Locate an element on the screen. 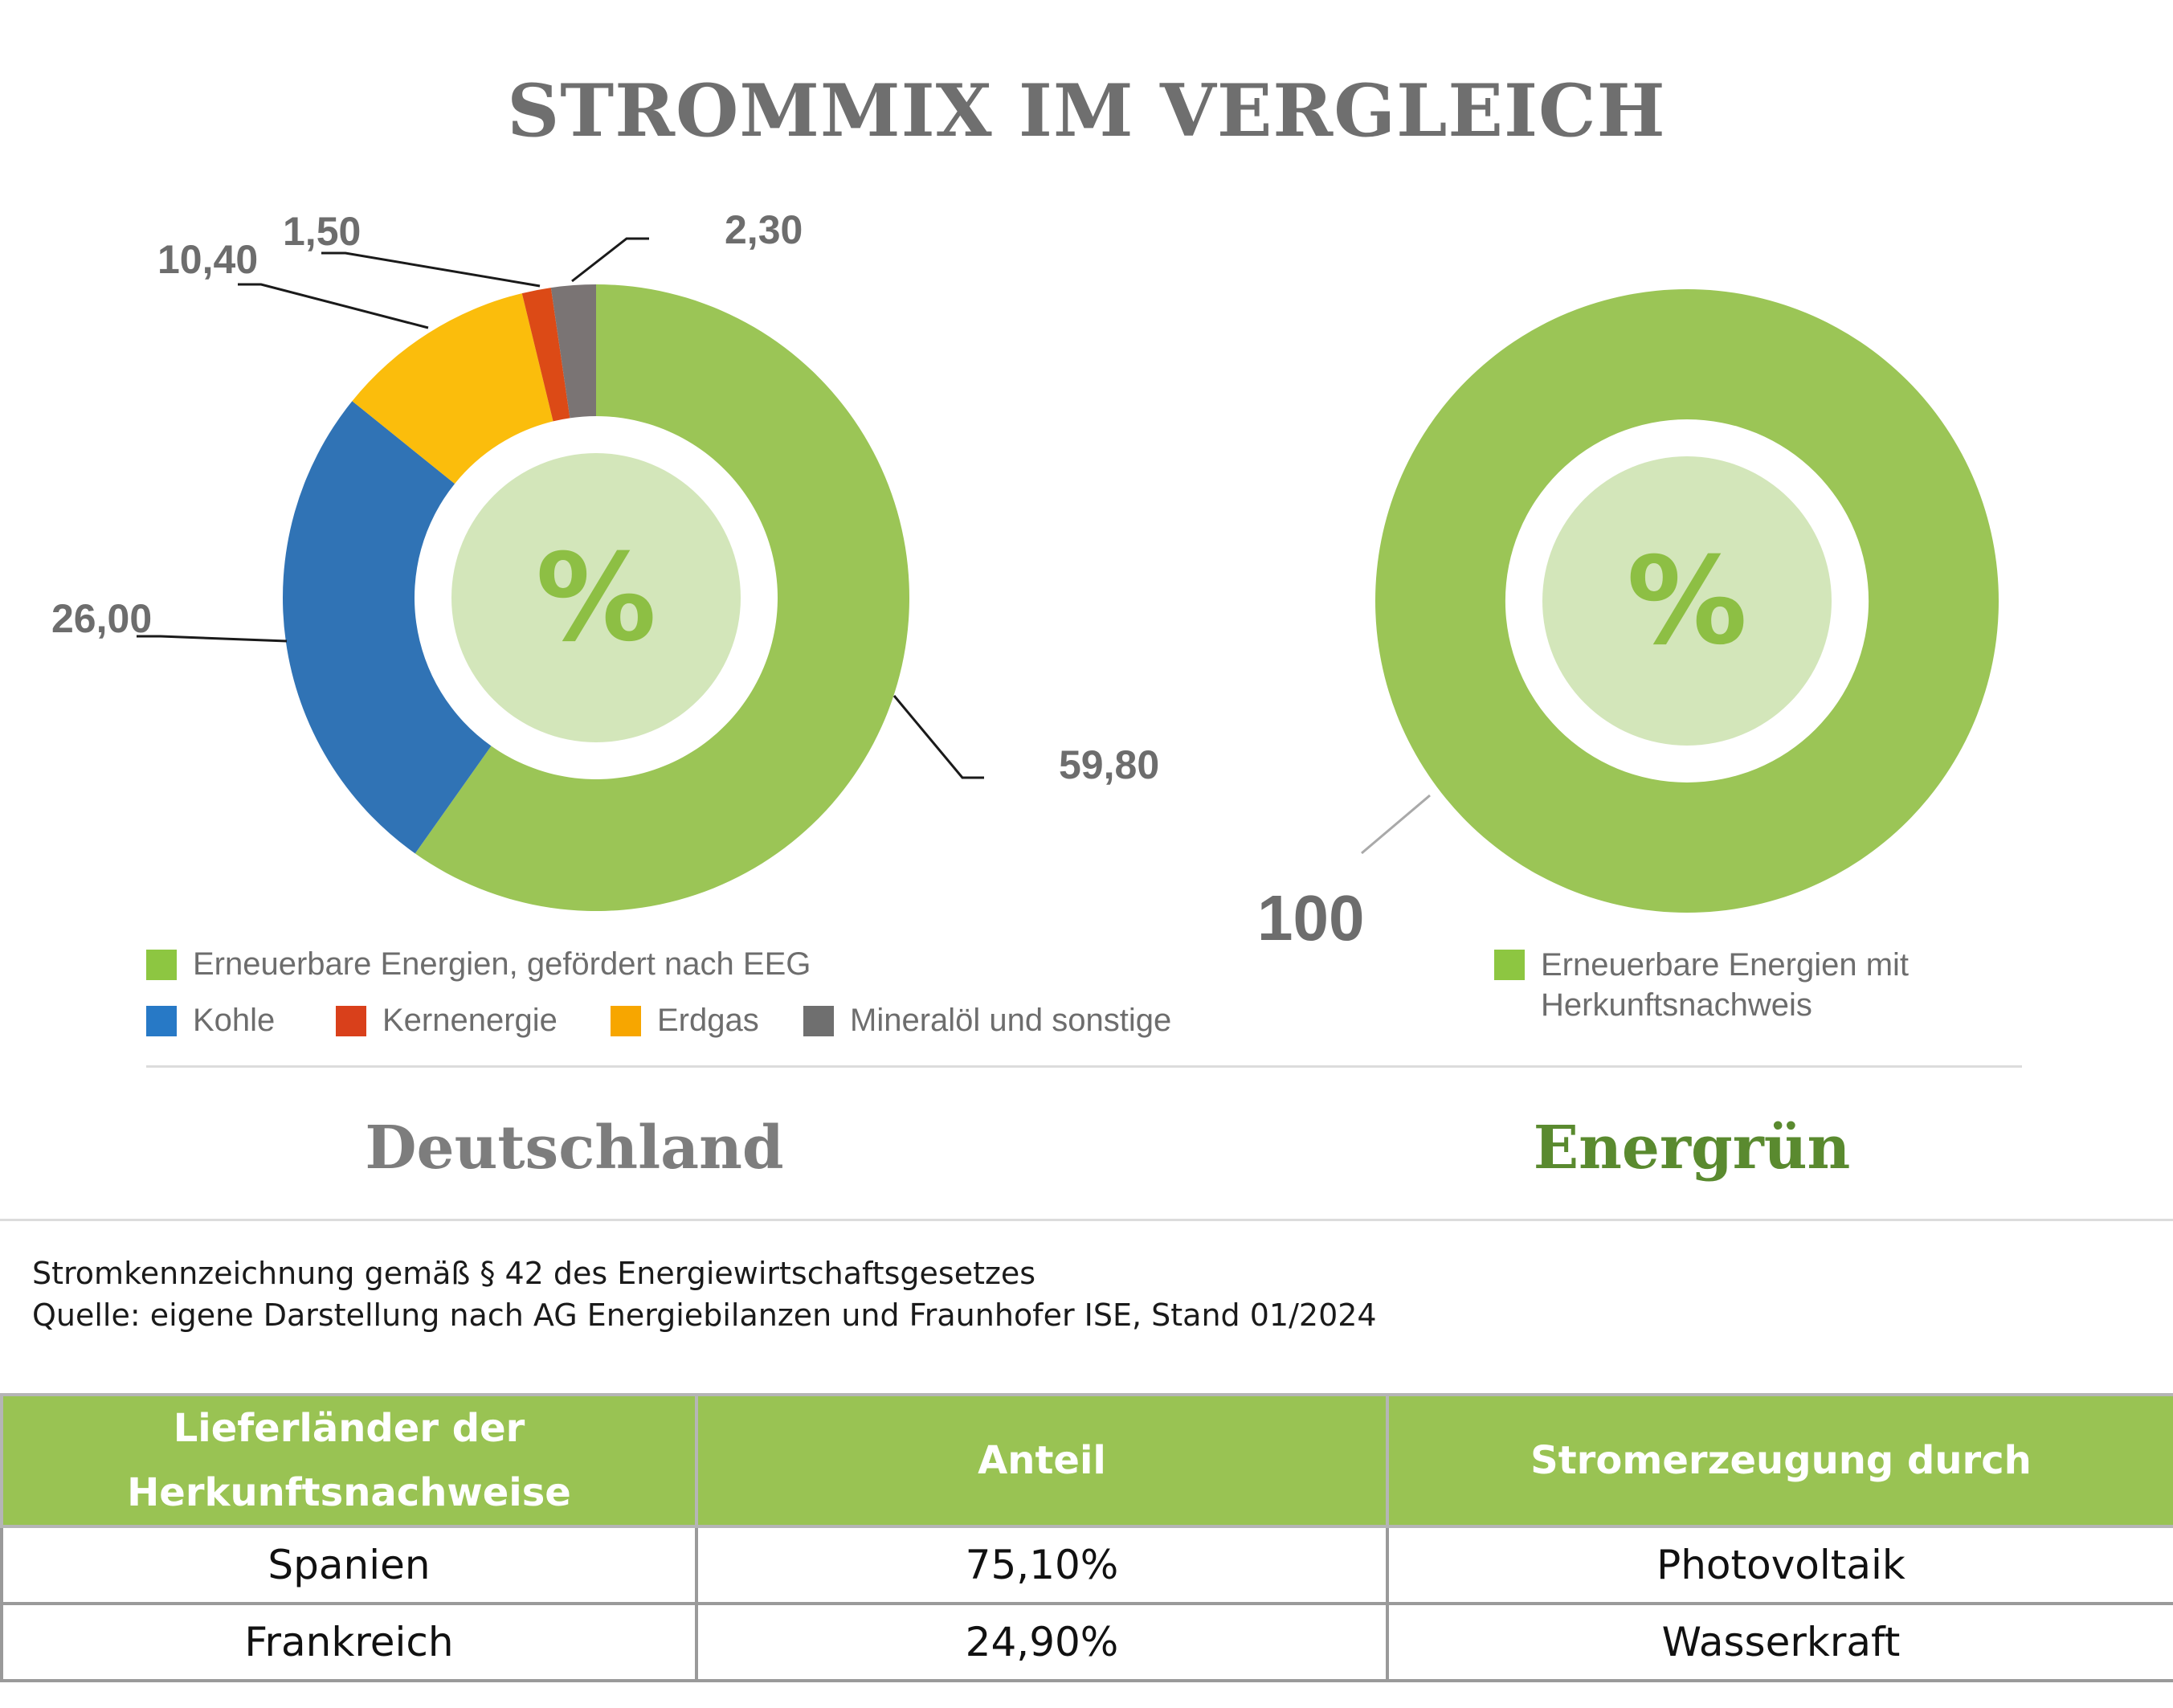 This screenshot has height=1708, width=2173. legend-item-erdgas: Erdgas is located at coordinates (685, 1021).